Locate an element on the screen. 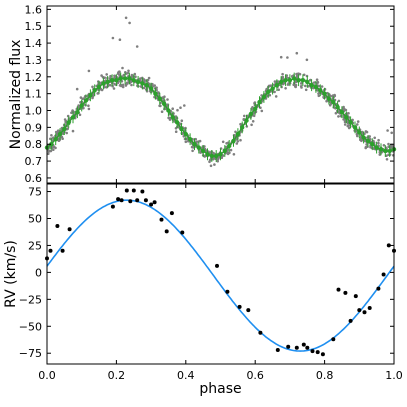  rv-y-tick-label: −50 is located at coordinates (30, 326).